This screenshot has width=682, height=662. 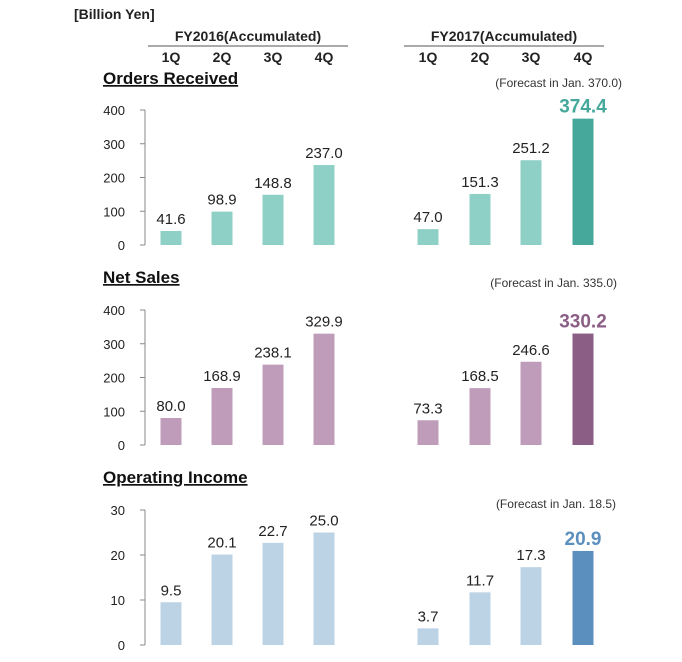 I want to click on orders-received-y-tick-label: 100, so click(x=114, y=211).